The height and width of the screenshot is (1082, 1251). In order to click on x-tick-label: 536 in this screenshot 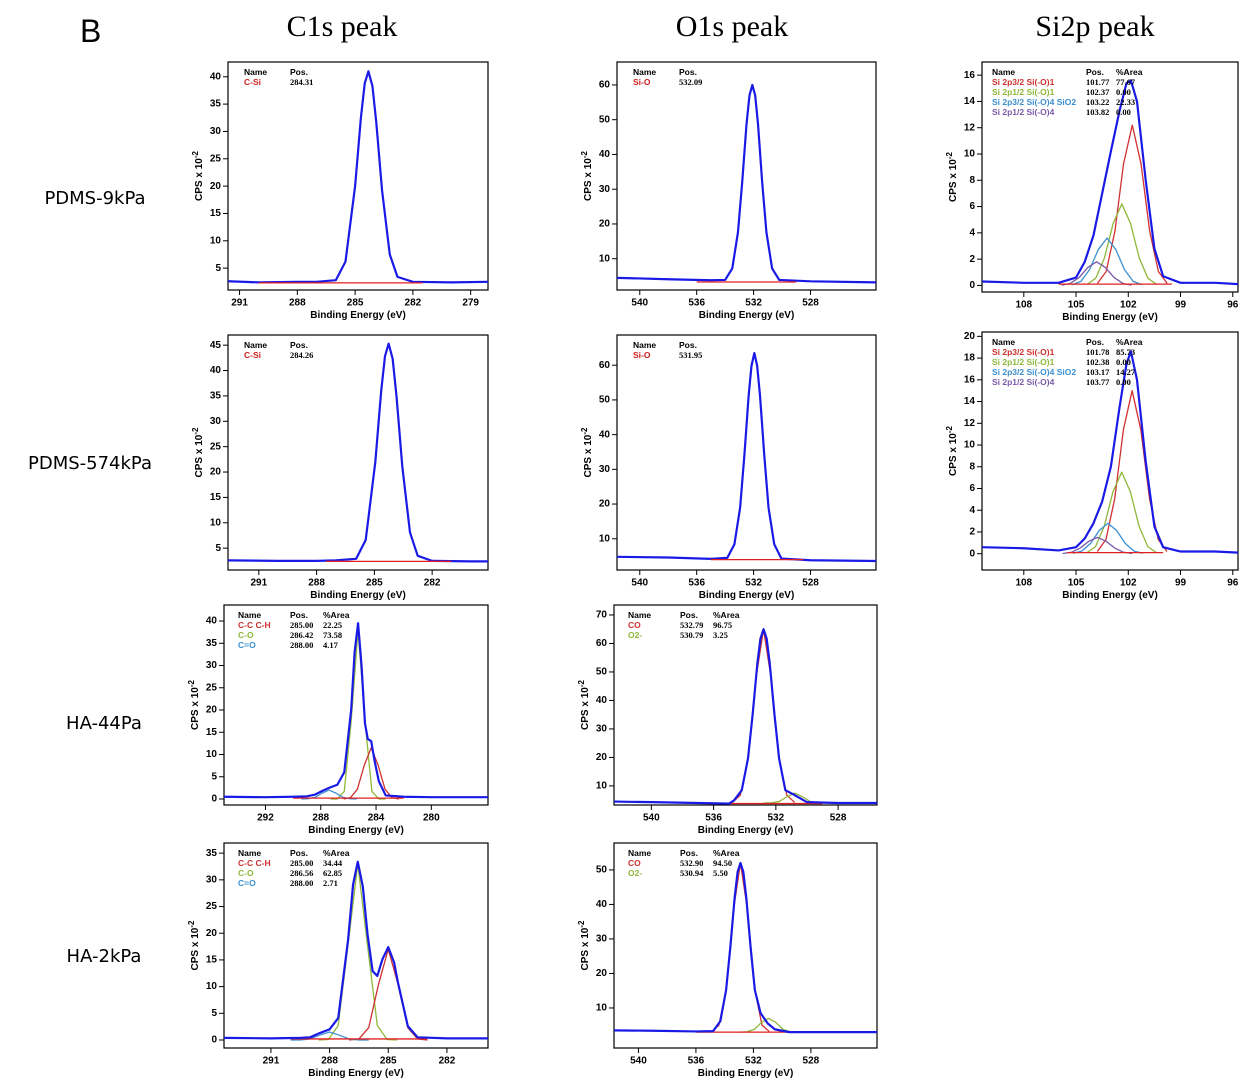, I will do `click(696, 303)`.